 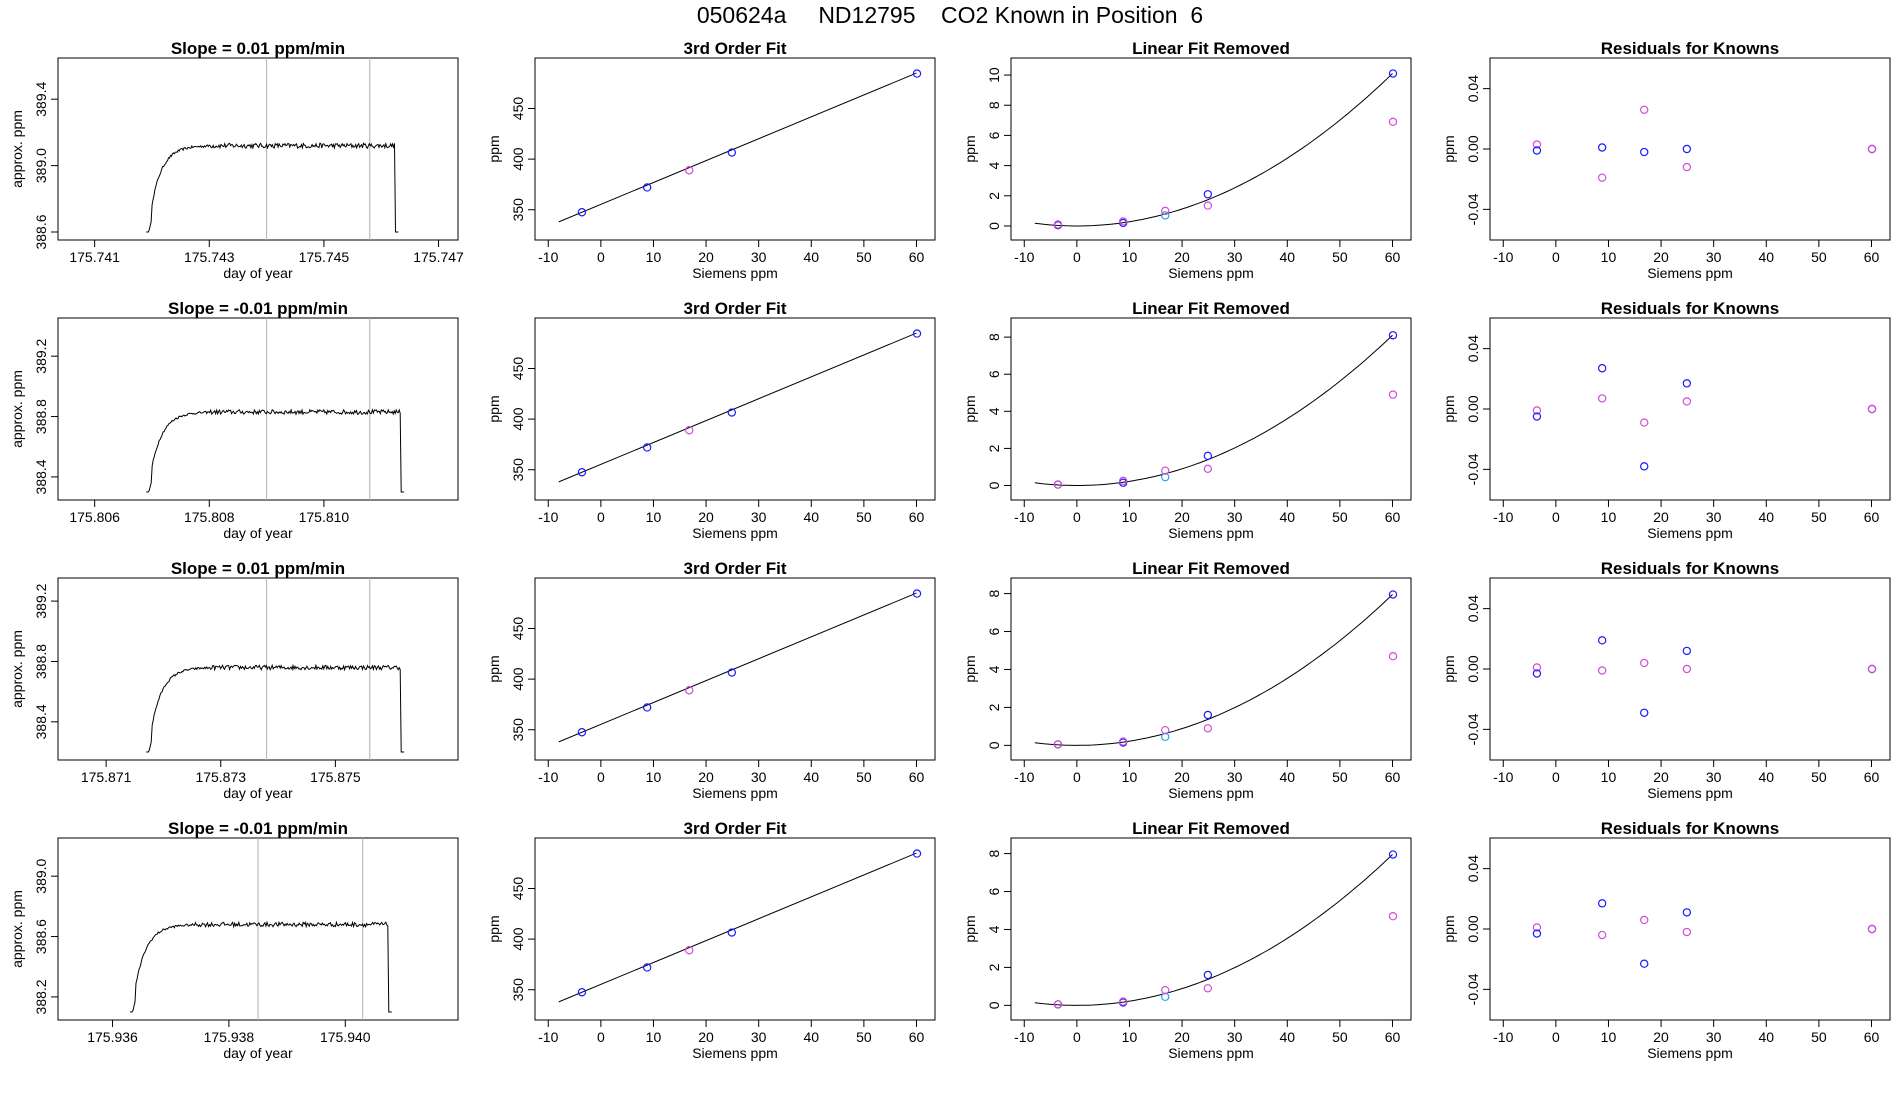 What do you see at coordinates (41, 231) in the screenshot?
I see `y-tick-label: 388.6` at bounding box center [41, 231].